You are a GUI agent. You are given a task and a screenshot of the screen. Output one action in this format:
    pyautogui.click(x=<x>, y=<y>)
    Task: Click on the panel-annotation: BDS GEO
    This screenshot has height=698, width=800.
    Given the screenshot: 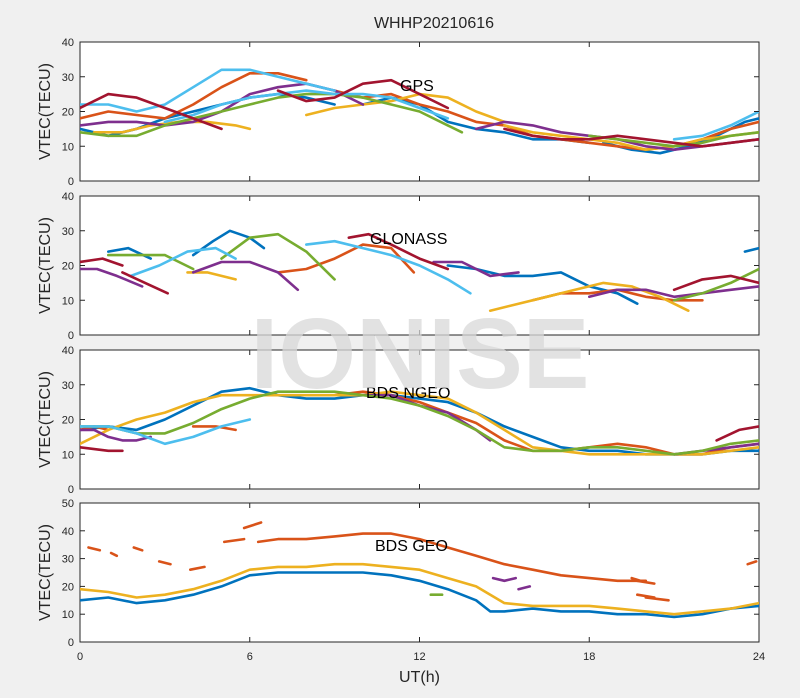 What is the action you would take?
    pyautogui.click(x=411, y=546)
    